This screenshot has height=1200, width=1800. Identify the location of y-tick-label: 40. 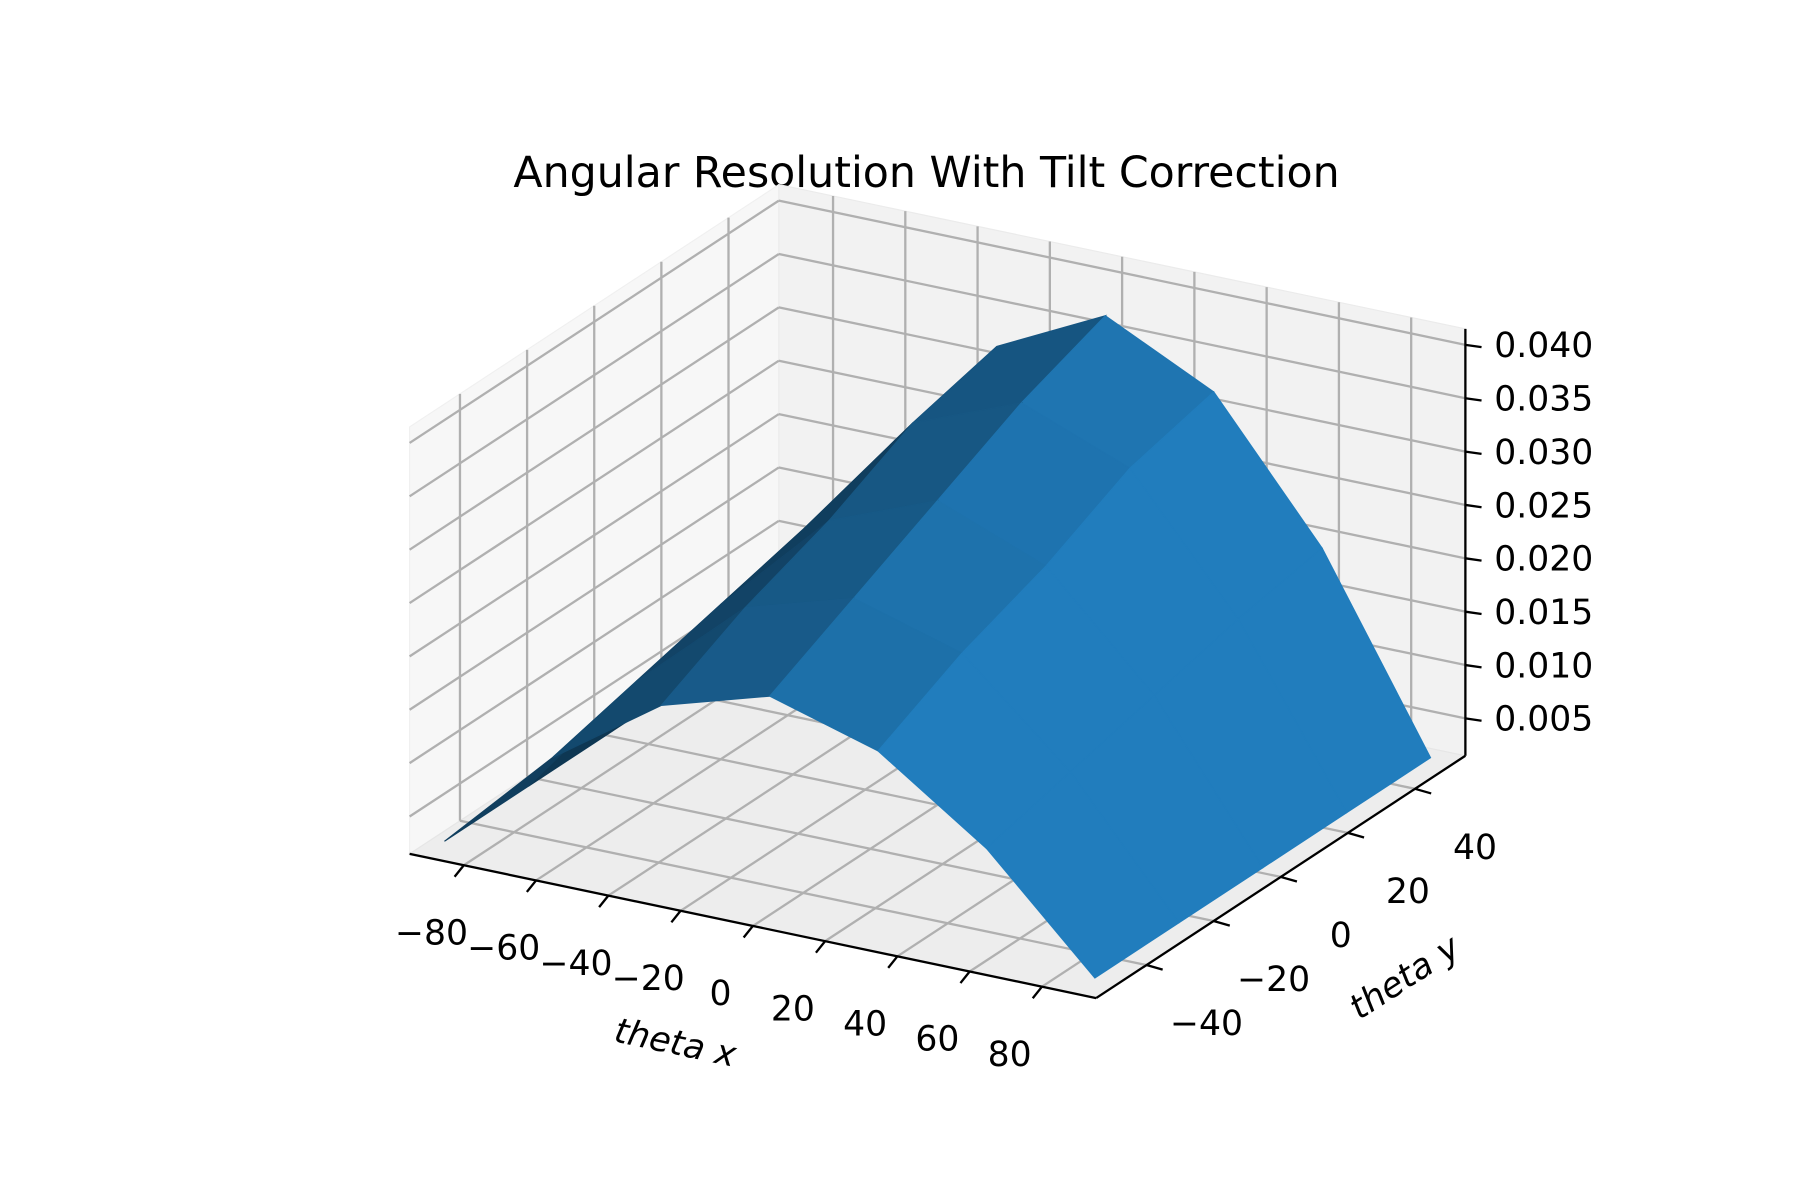
(1475, 848).